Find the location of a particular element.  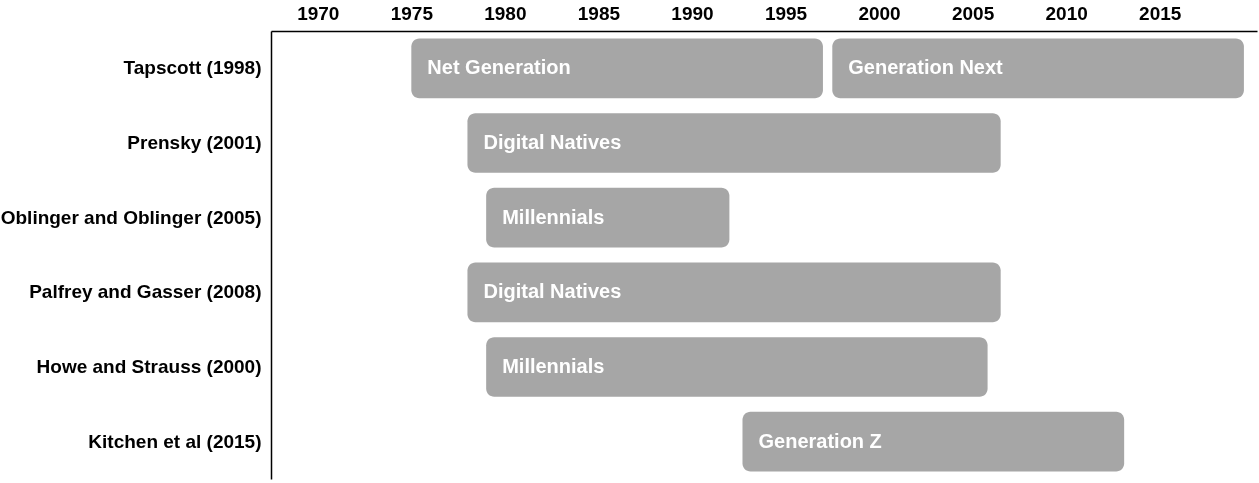

y-tick-label: Howe and Strauss (2000) is located at coordinates (149, 366).